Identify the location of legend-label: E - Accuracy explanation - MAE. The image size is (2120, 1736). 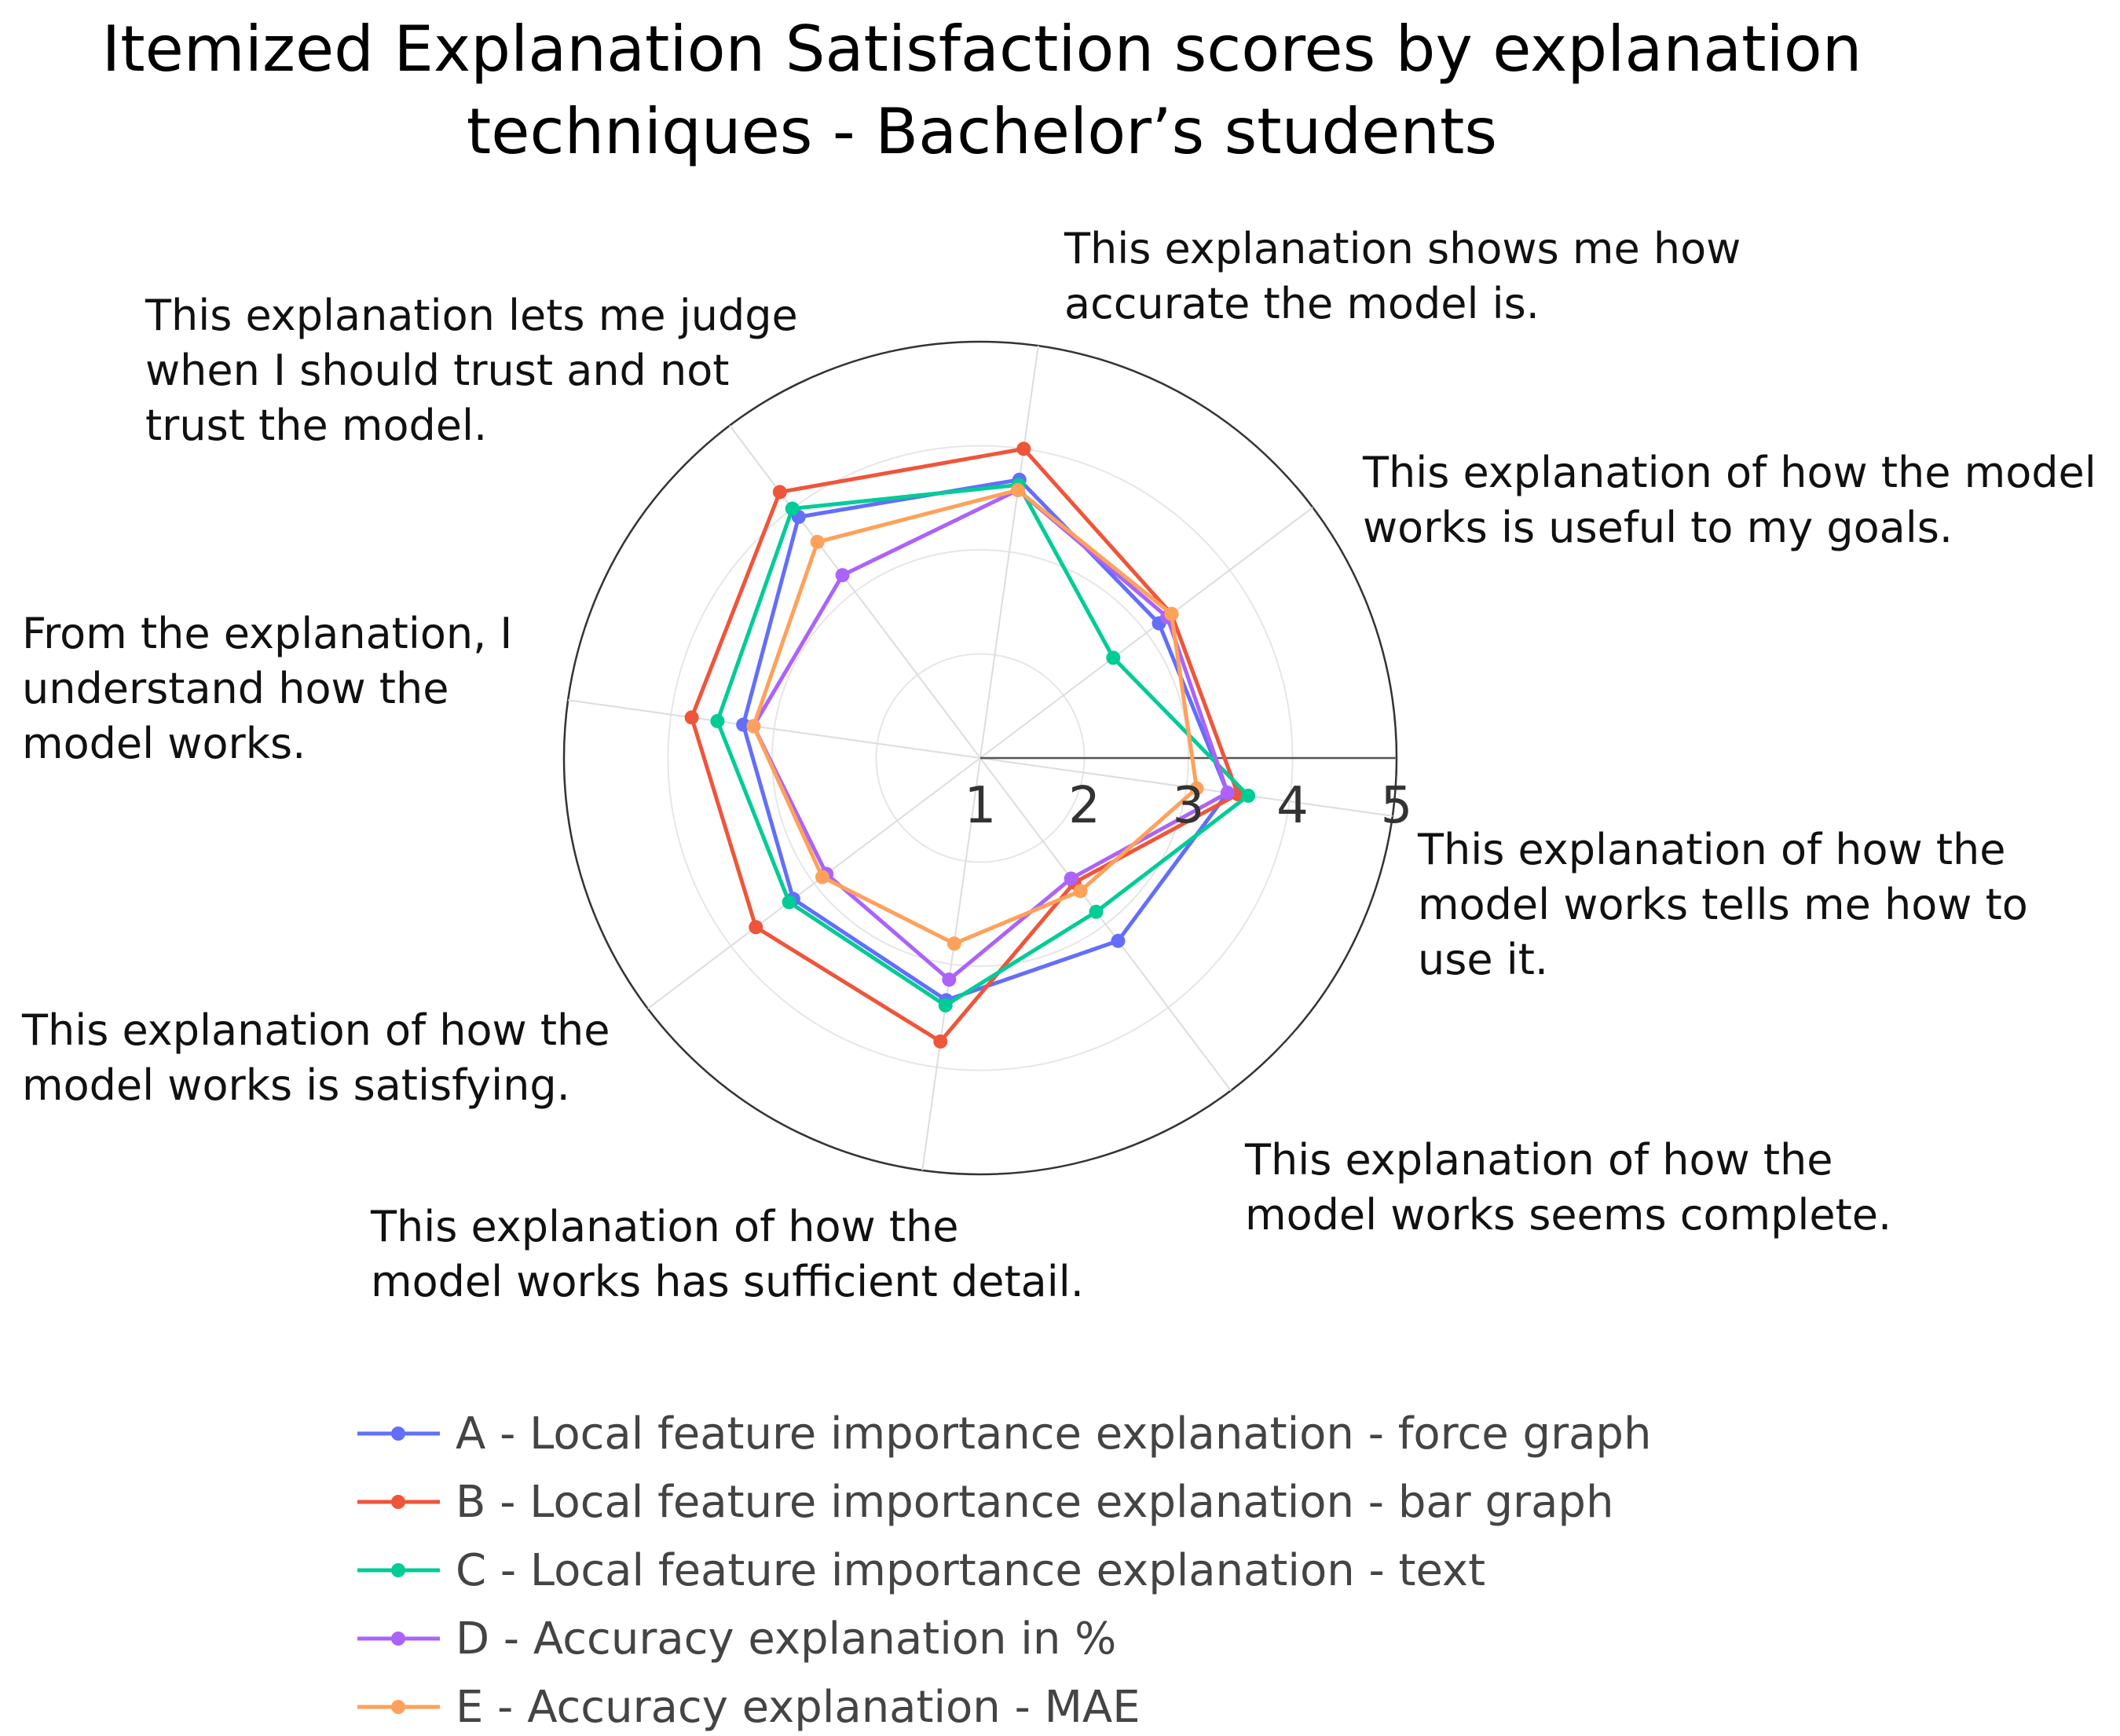
(798, 1707).